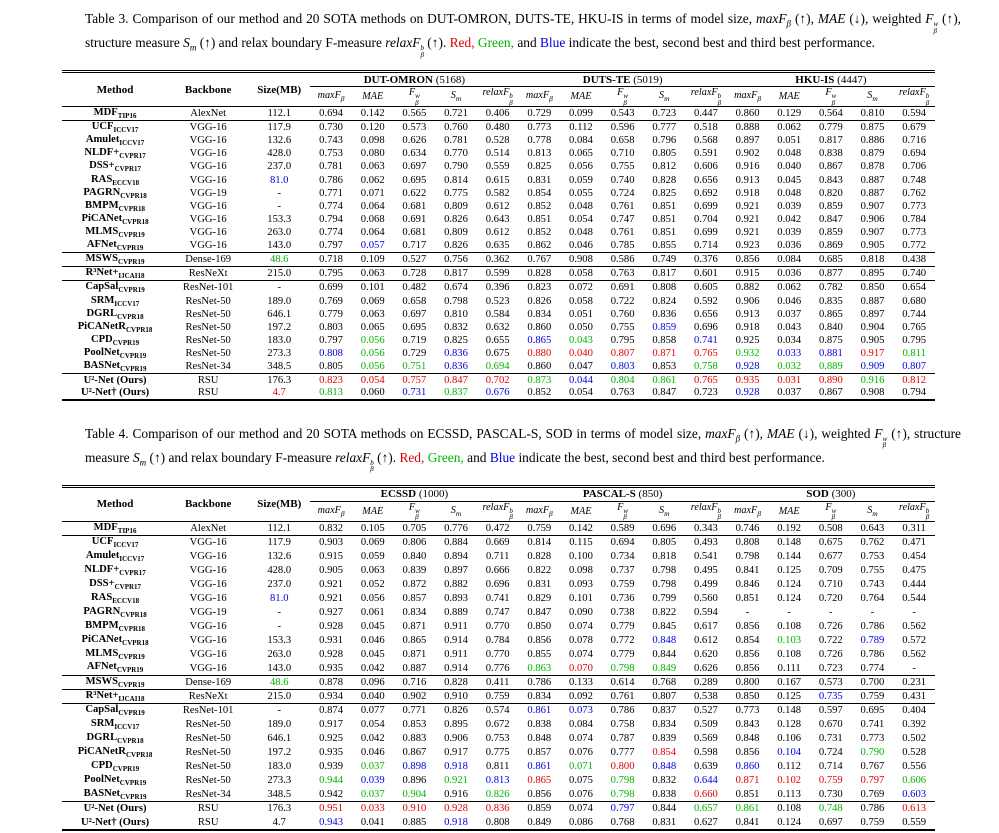 Image resolution: width=999 pixels, height=833 pixels. Describe the element at coordinates (497, 233) in the screenshot. I see `metric-value: 0.612` at that location.